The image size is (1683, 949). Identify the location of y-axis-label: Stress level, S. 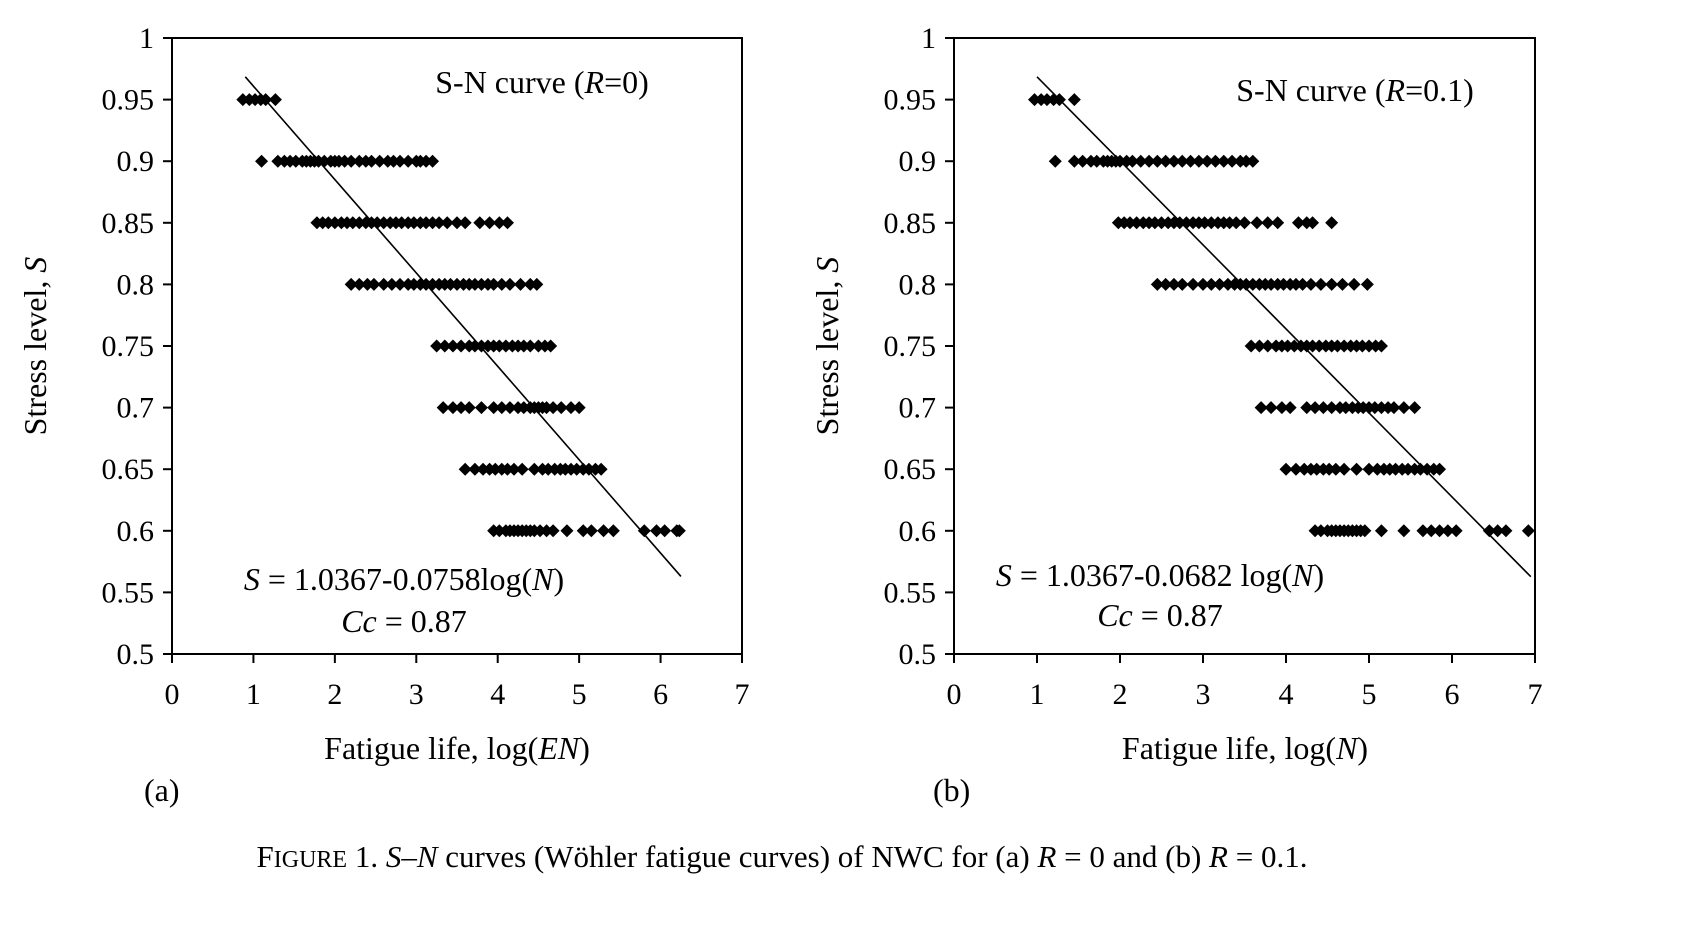
(35, 346).